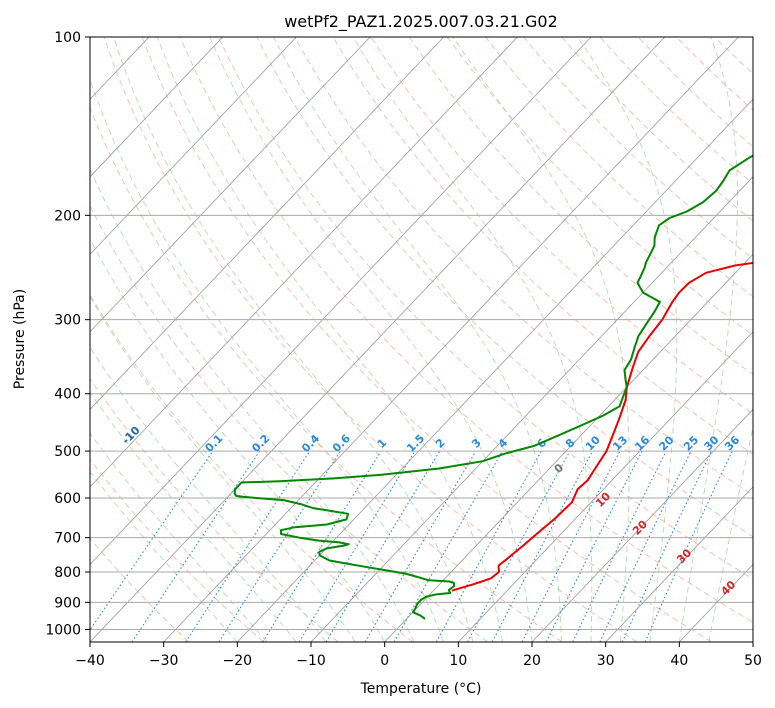 Image resolution: width=775 pixels, height=708 pixels. I want to click on mixing-ratio-label: 8, so click(570, 443).